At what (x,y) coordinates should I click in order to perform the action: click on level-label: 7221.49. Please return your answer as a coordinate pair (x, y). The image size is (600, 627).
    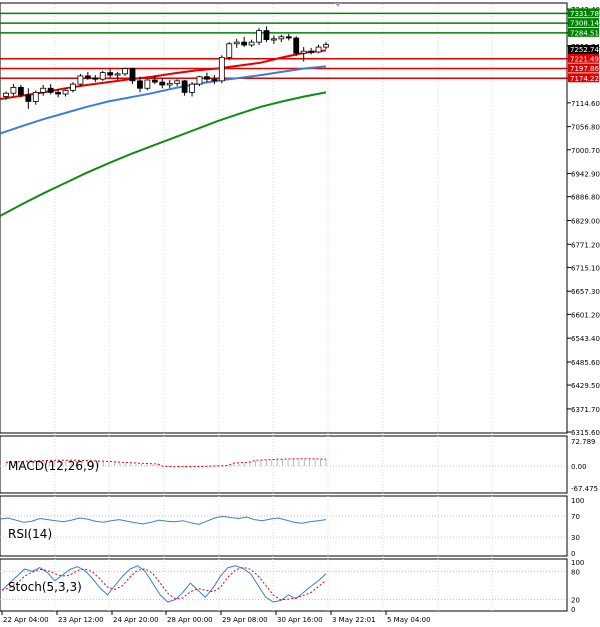
    Looking at the image, I should click on (584, 59).